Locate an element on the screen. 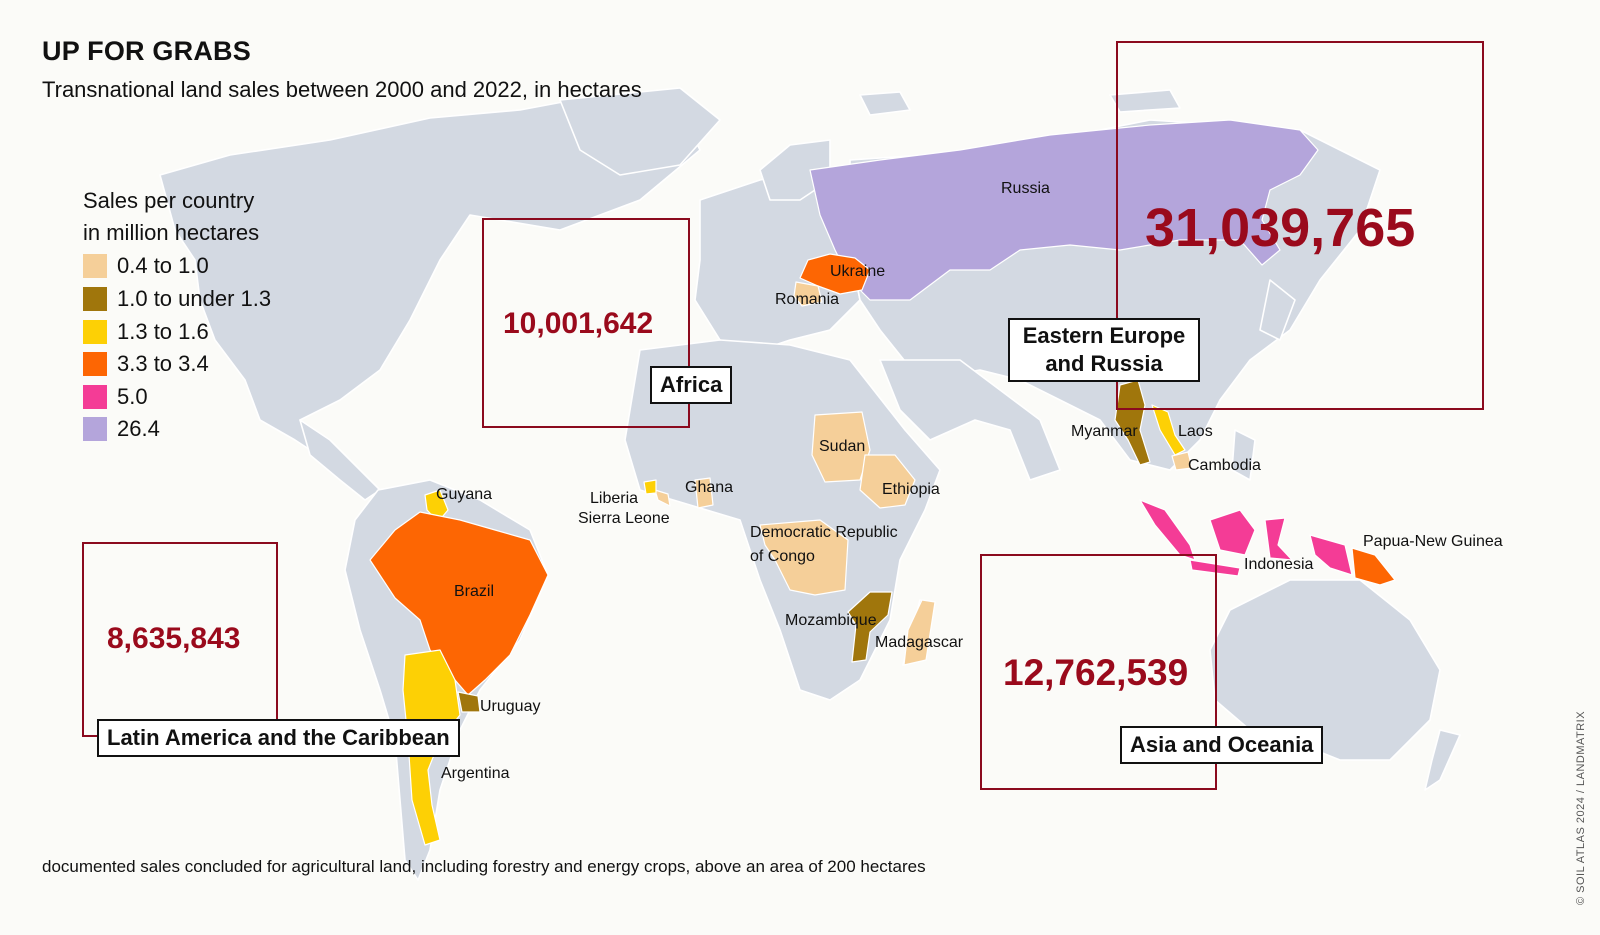 This screenshot has height=935, width=1600. country-label-ethiopia: Ethiopia is located at coordinates (911, 489).